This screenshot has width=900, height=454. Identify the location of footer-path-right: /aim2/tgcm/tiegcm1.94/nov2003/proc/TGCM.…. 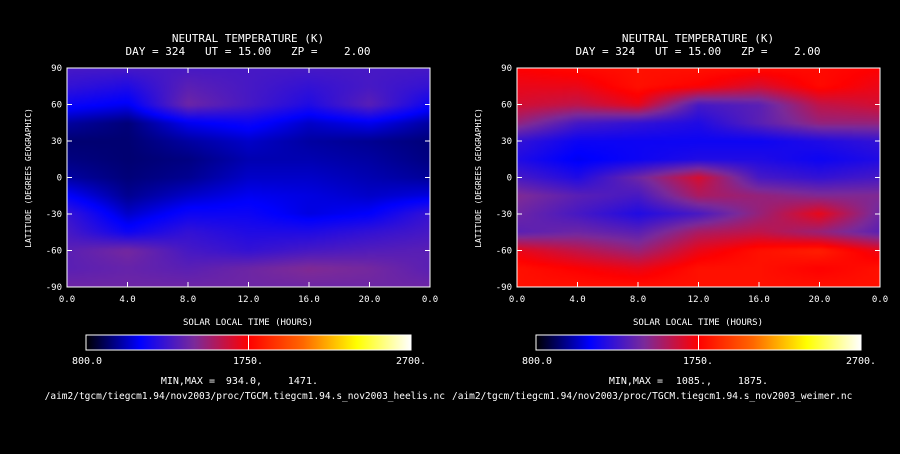
(652, 396).